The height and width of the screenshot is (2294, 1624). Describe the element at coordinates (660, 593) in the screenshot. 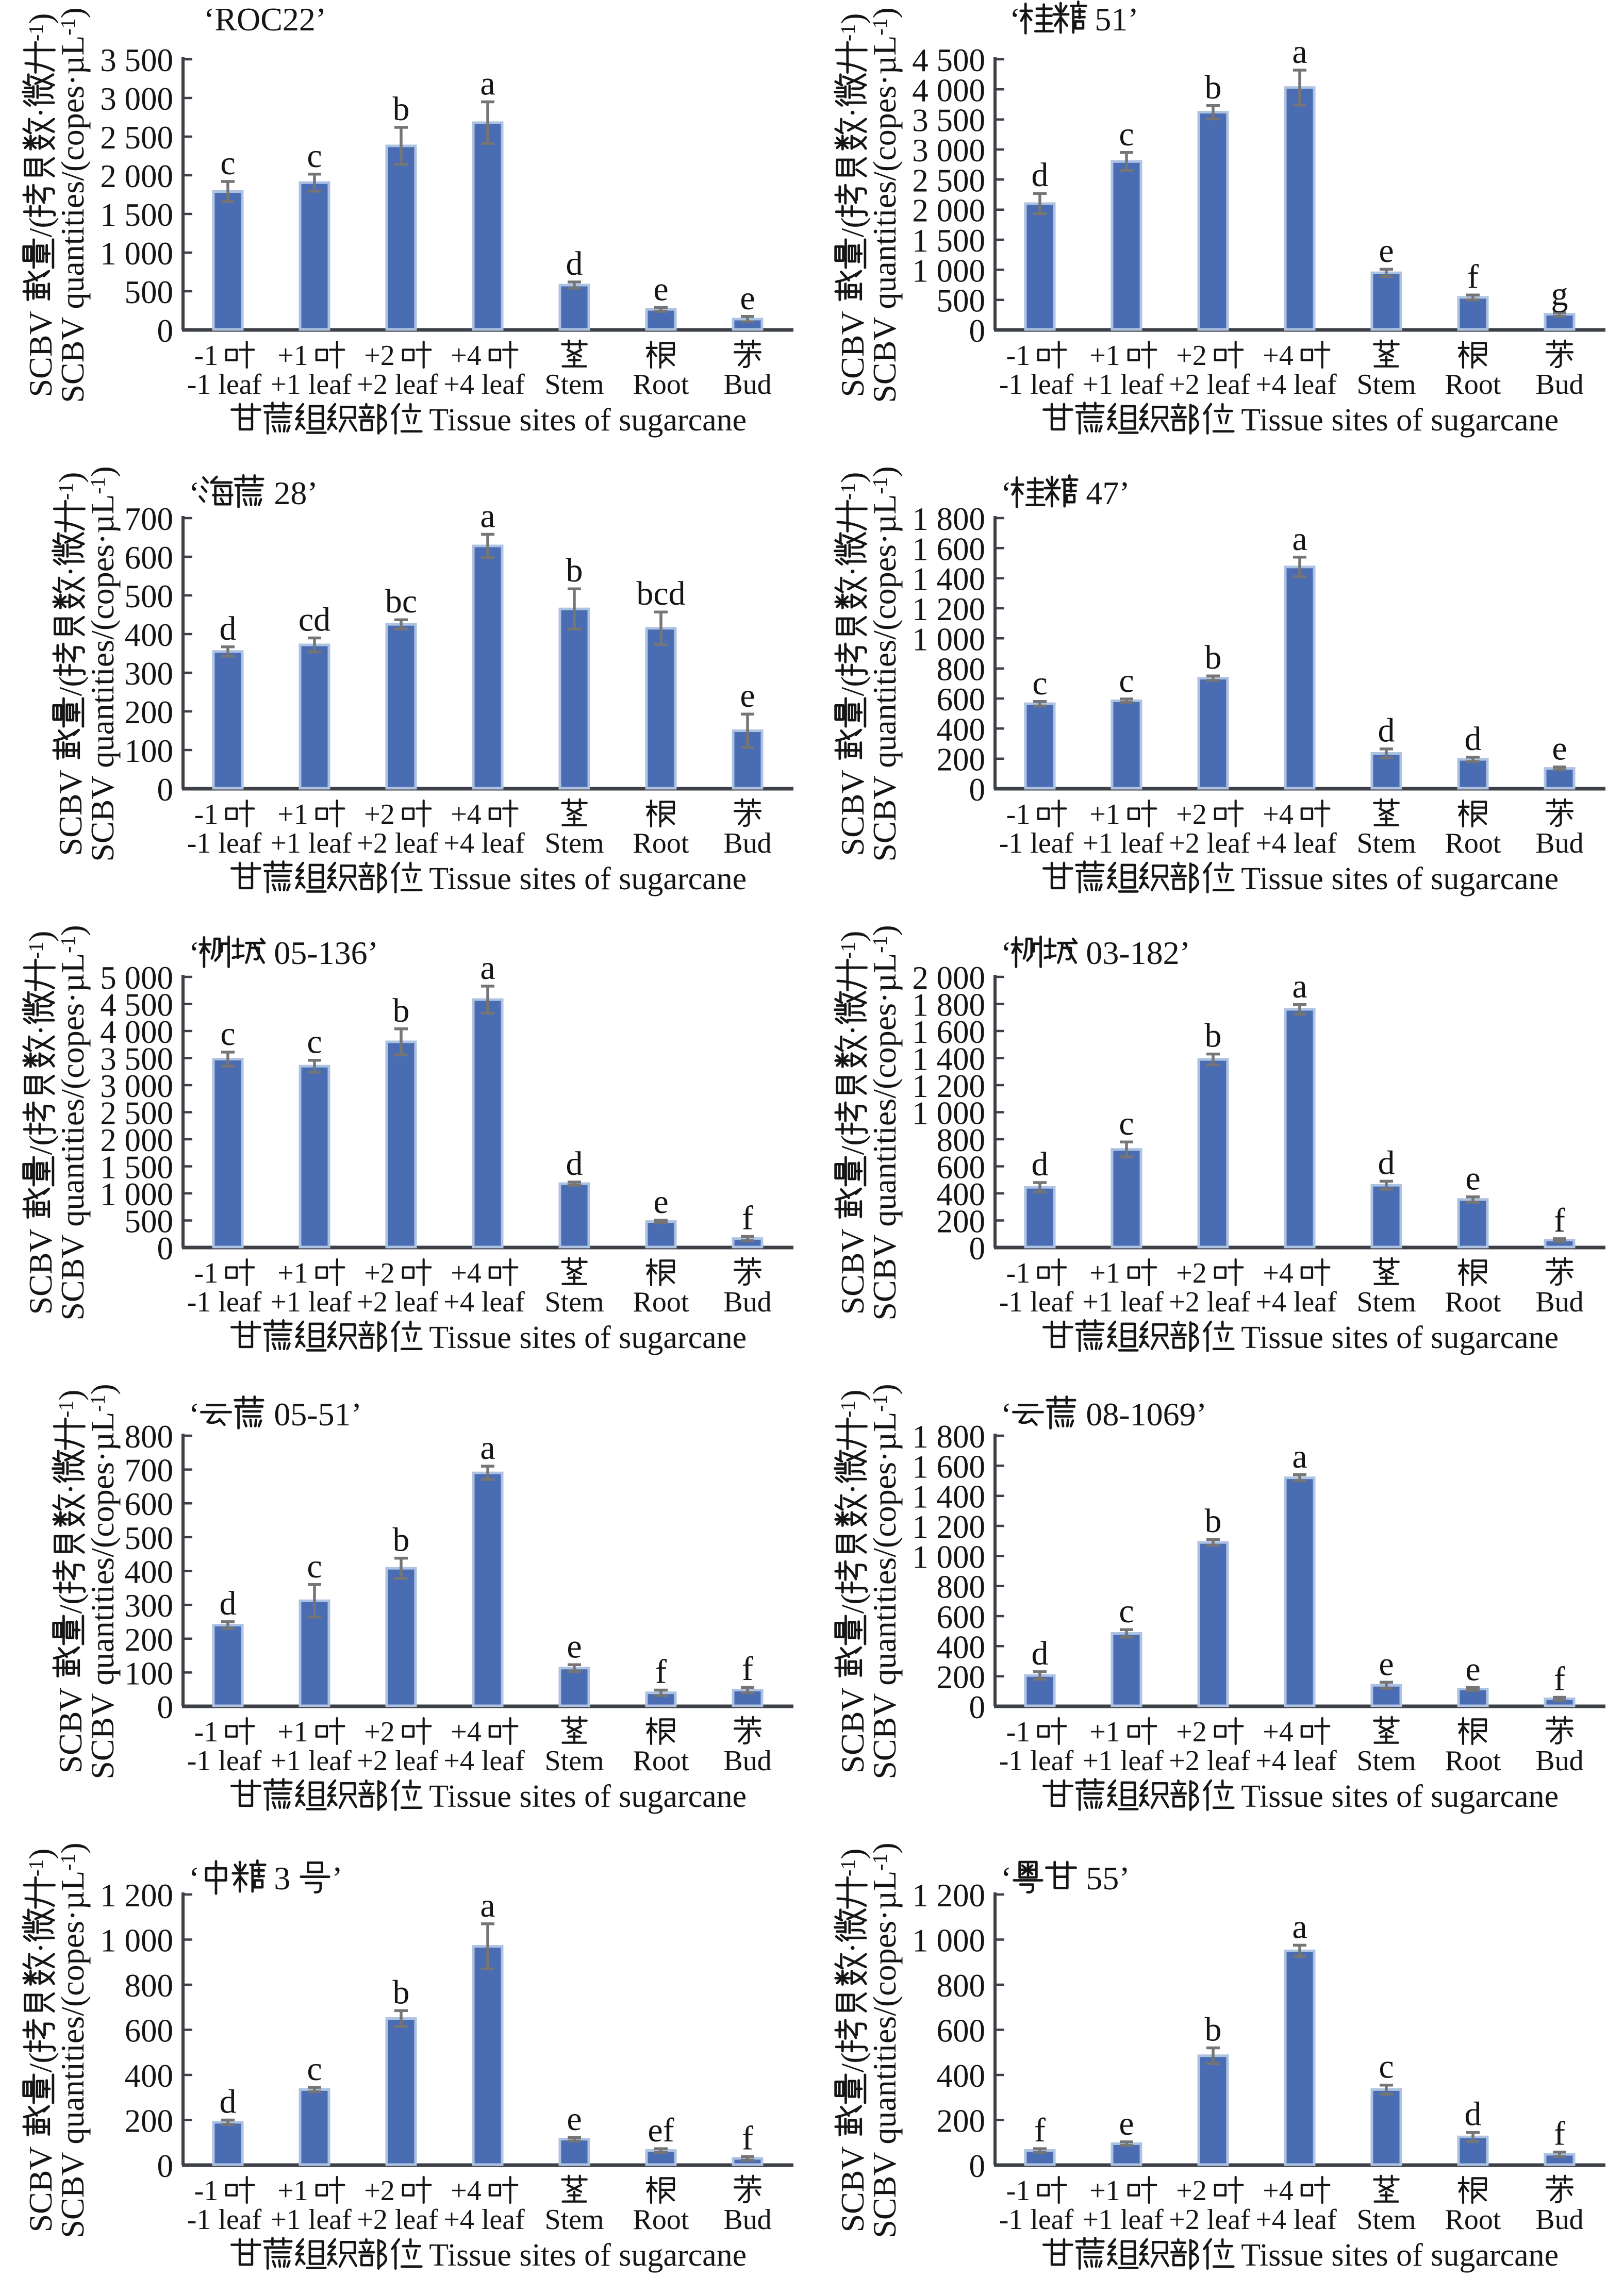

I see `svg-text: bcd` at that location.